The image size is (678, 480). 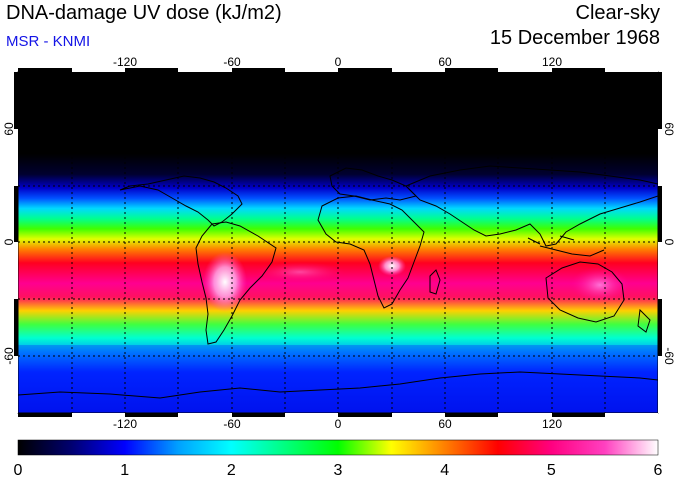 I want to click on lat-tick-right: -60, so click(x=669, y=356).